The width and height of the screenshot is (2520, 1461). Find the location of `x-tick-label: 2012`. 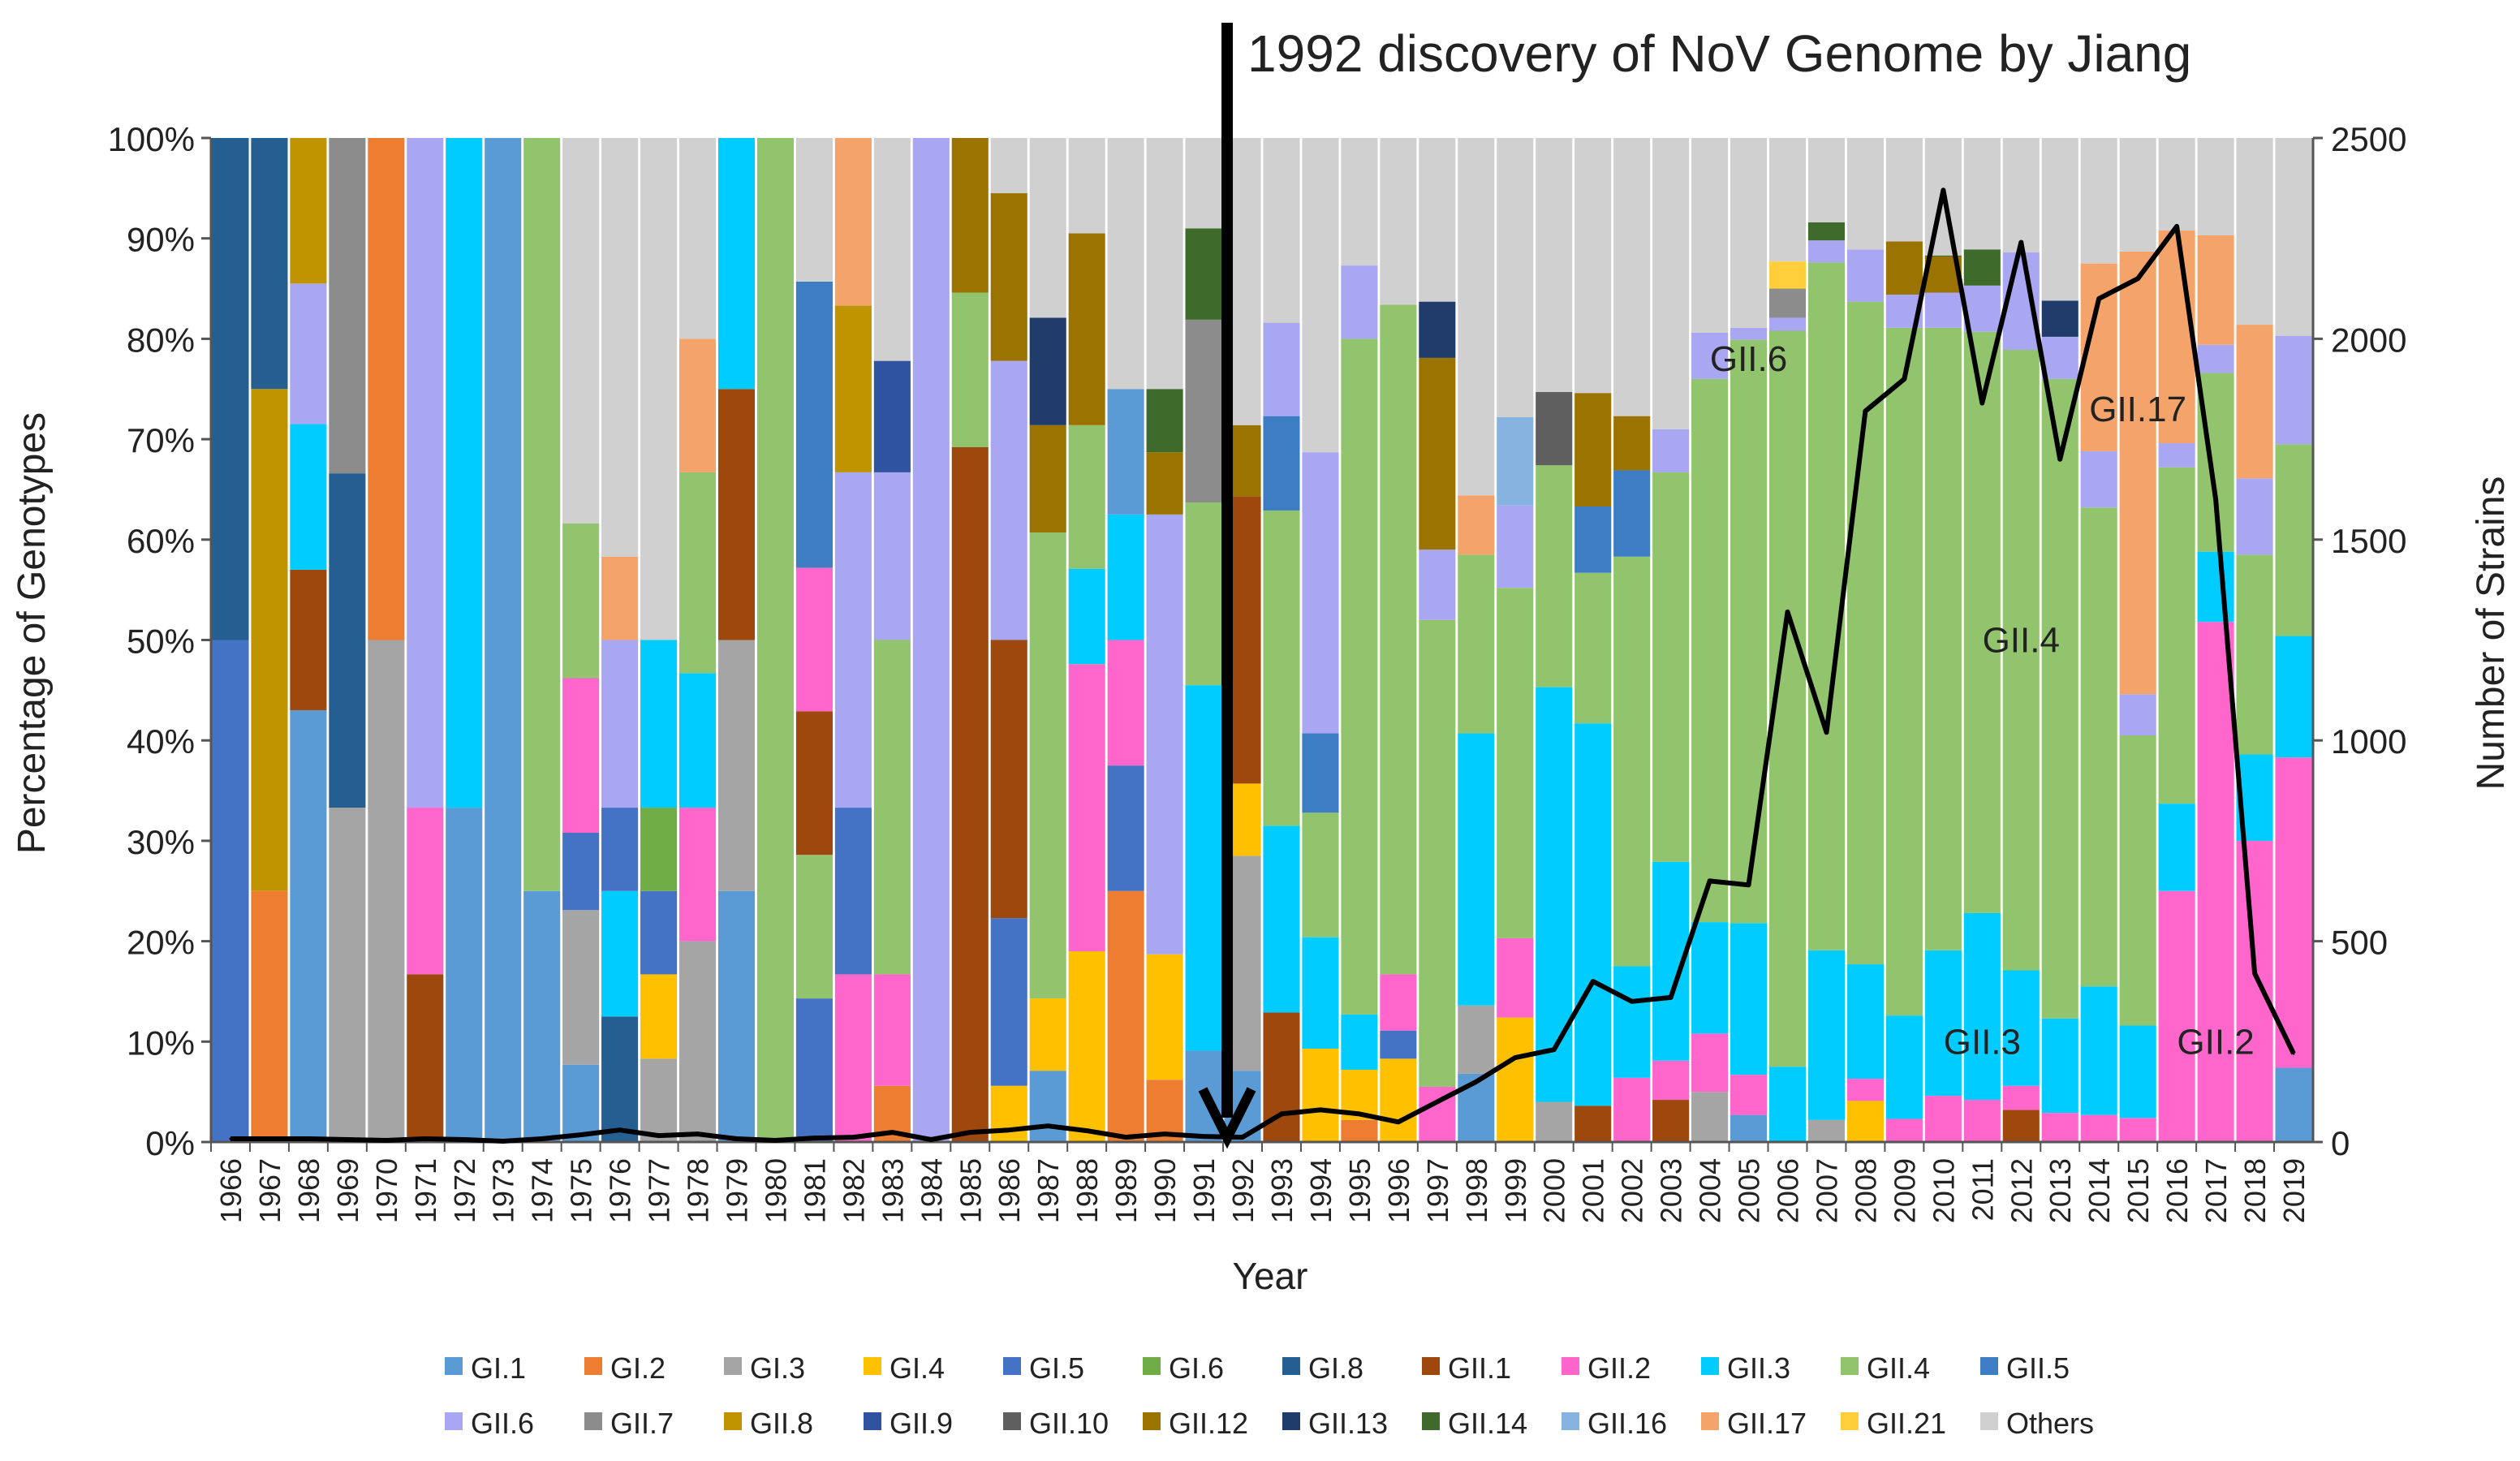

x-tick-label: 2012 is located at coordinates (2022, 1190).